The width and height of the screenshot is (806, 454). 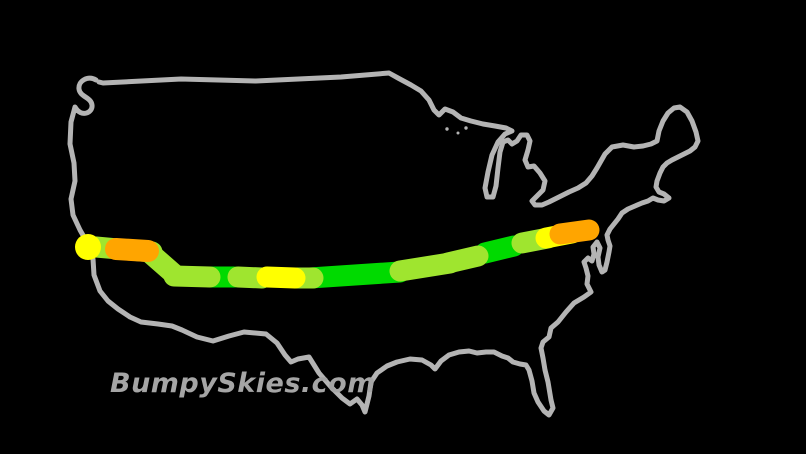 I want to click on bumpyskies-watermark: BumpySkies.com, so click(x=243, y=383).